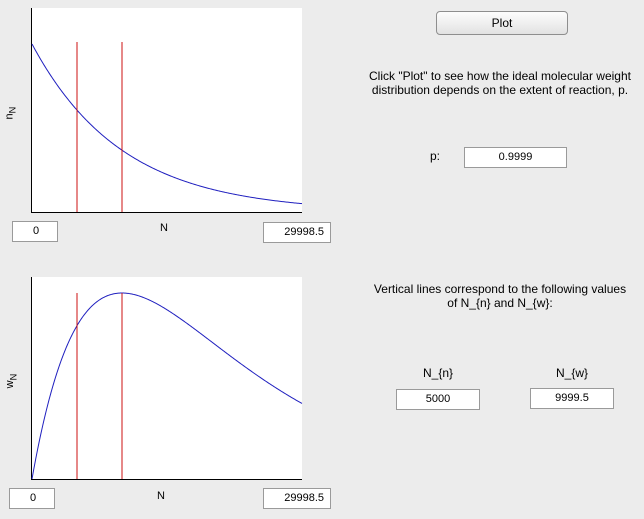 Image resolution: width=644 pixels, height=519 pixels. I want to click on number-distribution-chart, so click(167, 127).